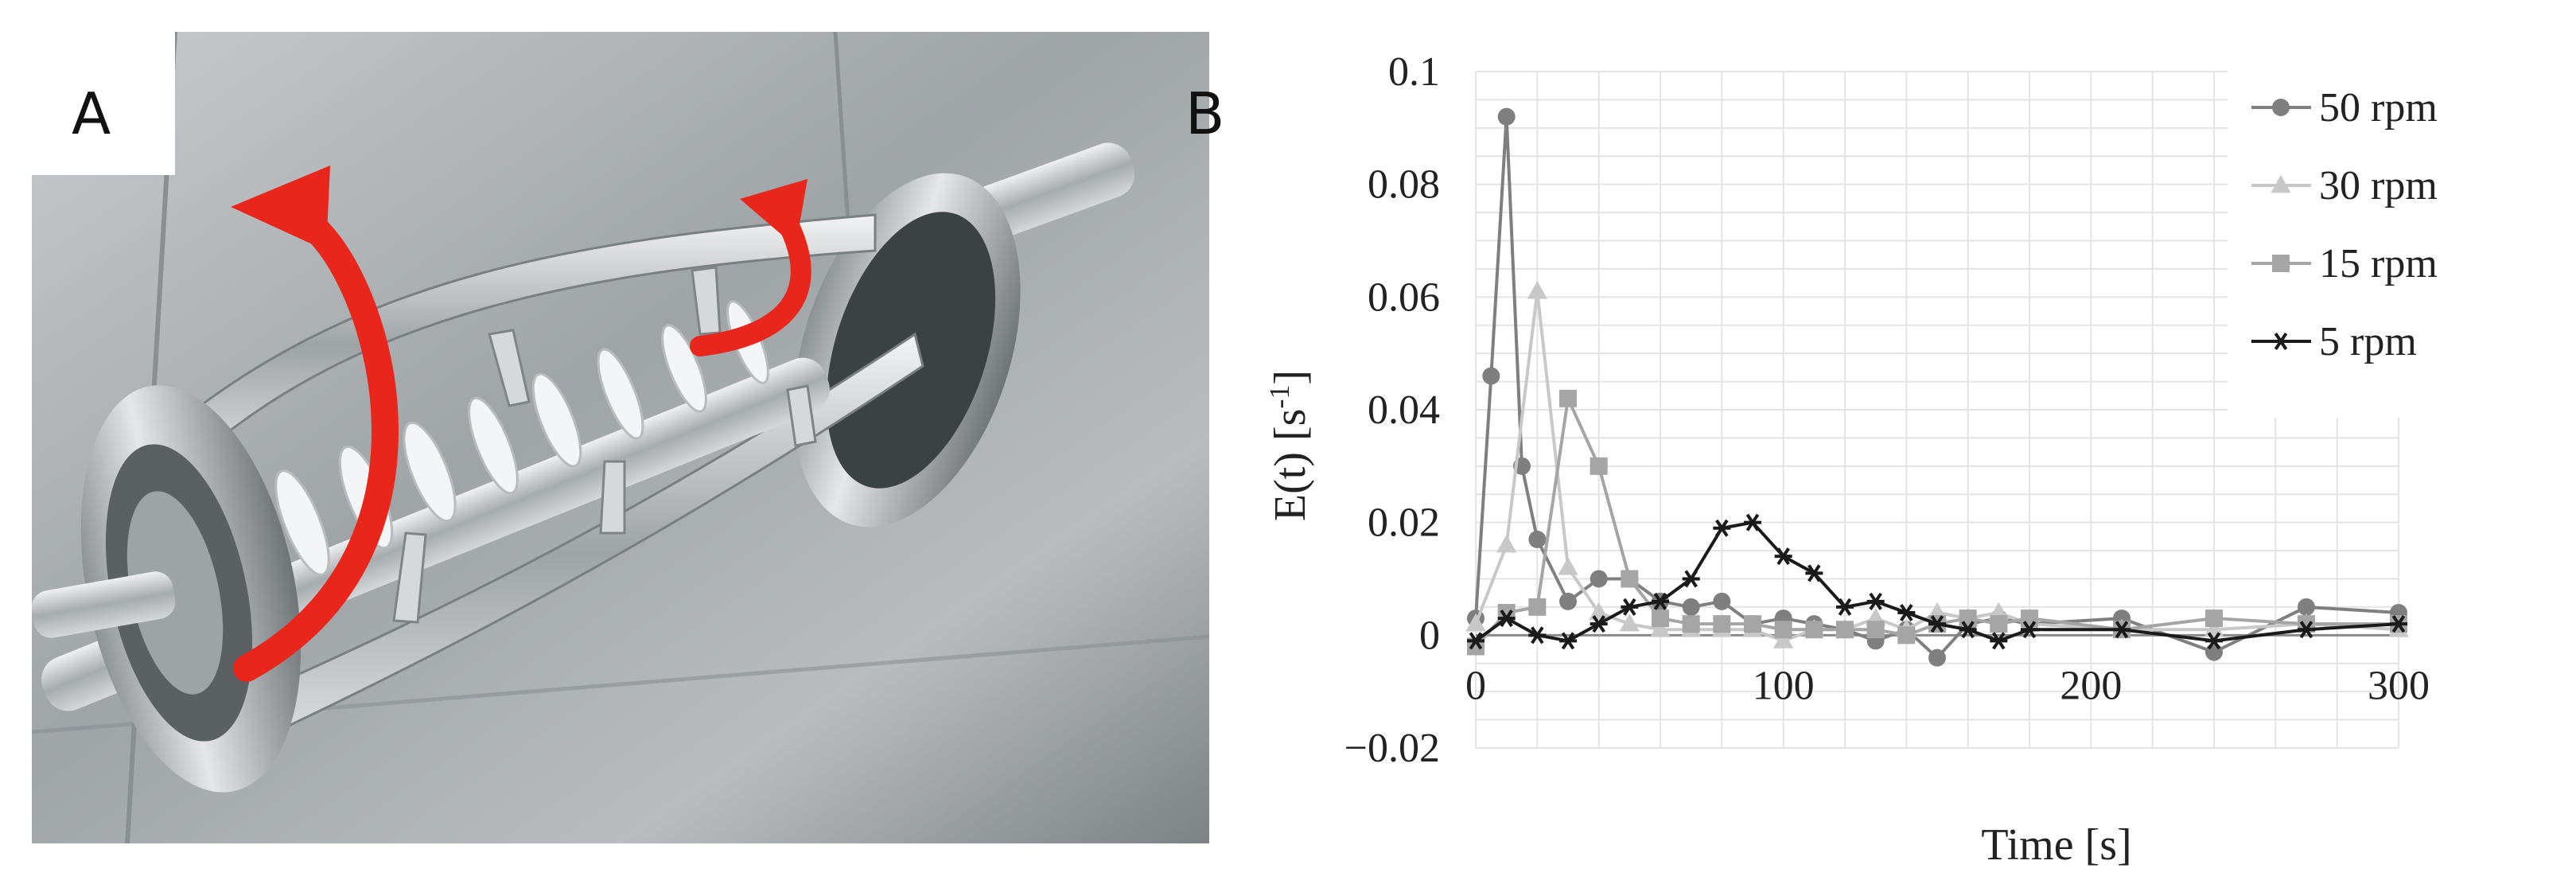 This screenshot has width=2576, height=884. What do you see at coordinates (1404, 185) in the screenshot?
I see `y-tick-label: 0.08` at bounding box center [1404, 185].